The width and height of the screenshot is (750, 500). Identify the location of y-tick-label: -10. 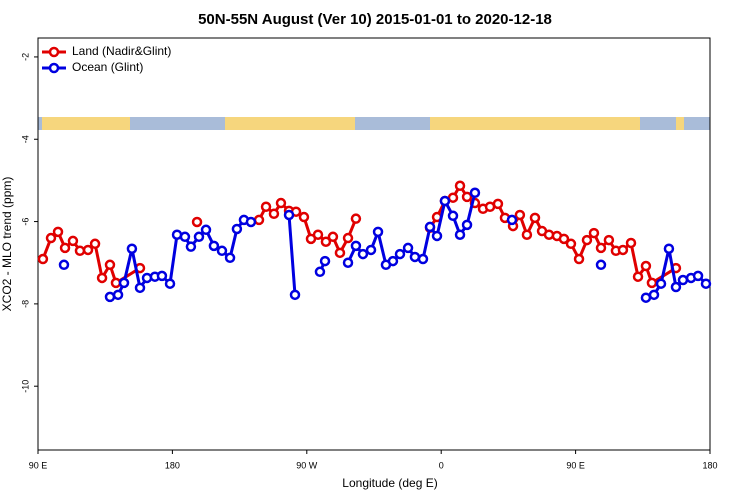
(25, 386).